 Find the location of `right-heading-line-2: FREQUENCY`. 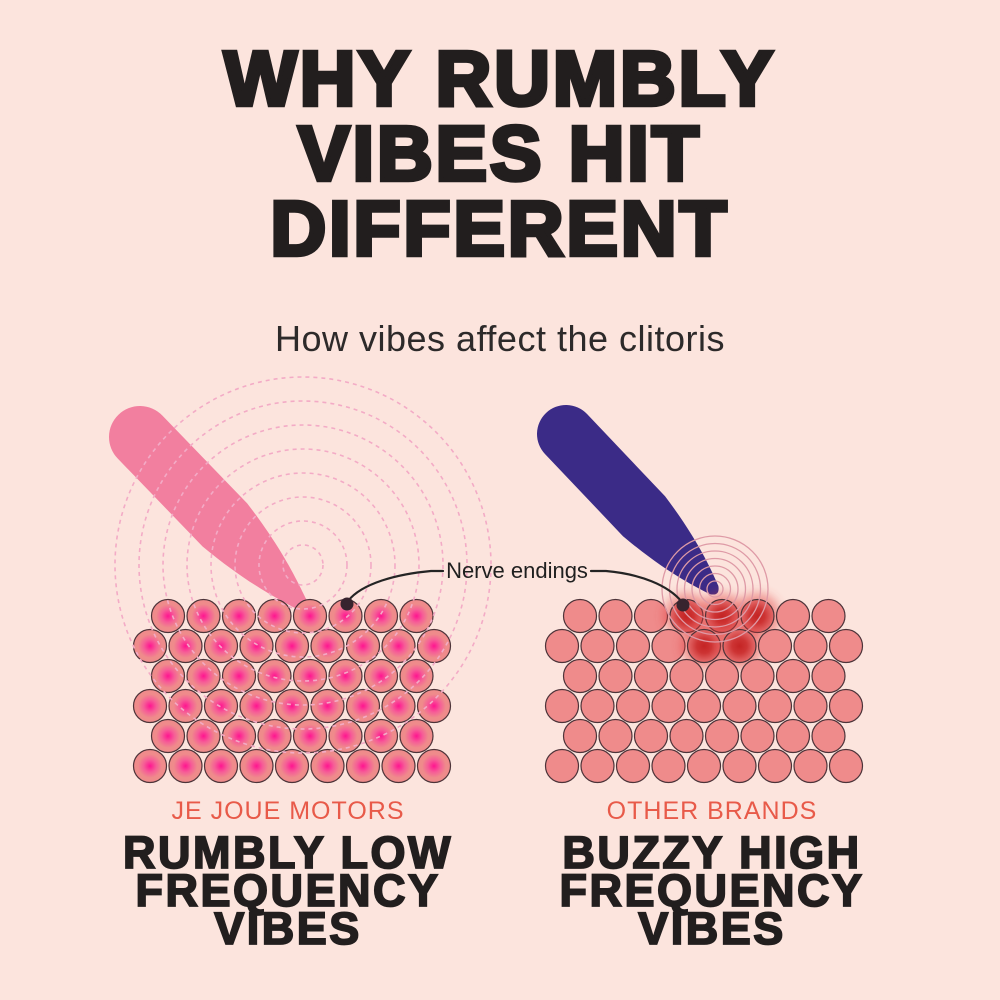

right-heading-line-2: FREQUENCY is located at coordinates (712, 890).